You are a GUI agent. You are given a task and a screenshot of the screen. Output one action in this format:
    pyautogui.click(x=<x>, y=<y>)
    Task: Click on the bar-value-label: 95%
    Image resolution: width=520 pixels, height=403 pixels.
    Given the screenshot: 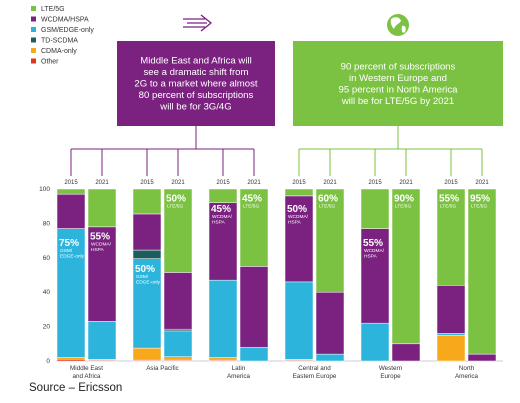 What is the action you would take?
    pyautogui.click(x=480, y=198)
    